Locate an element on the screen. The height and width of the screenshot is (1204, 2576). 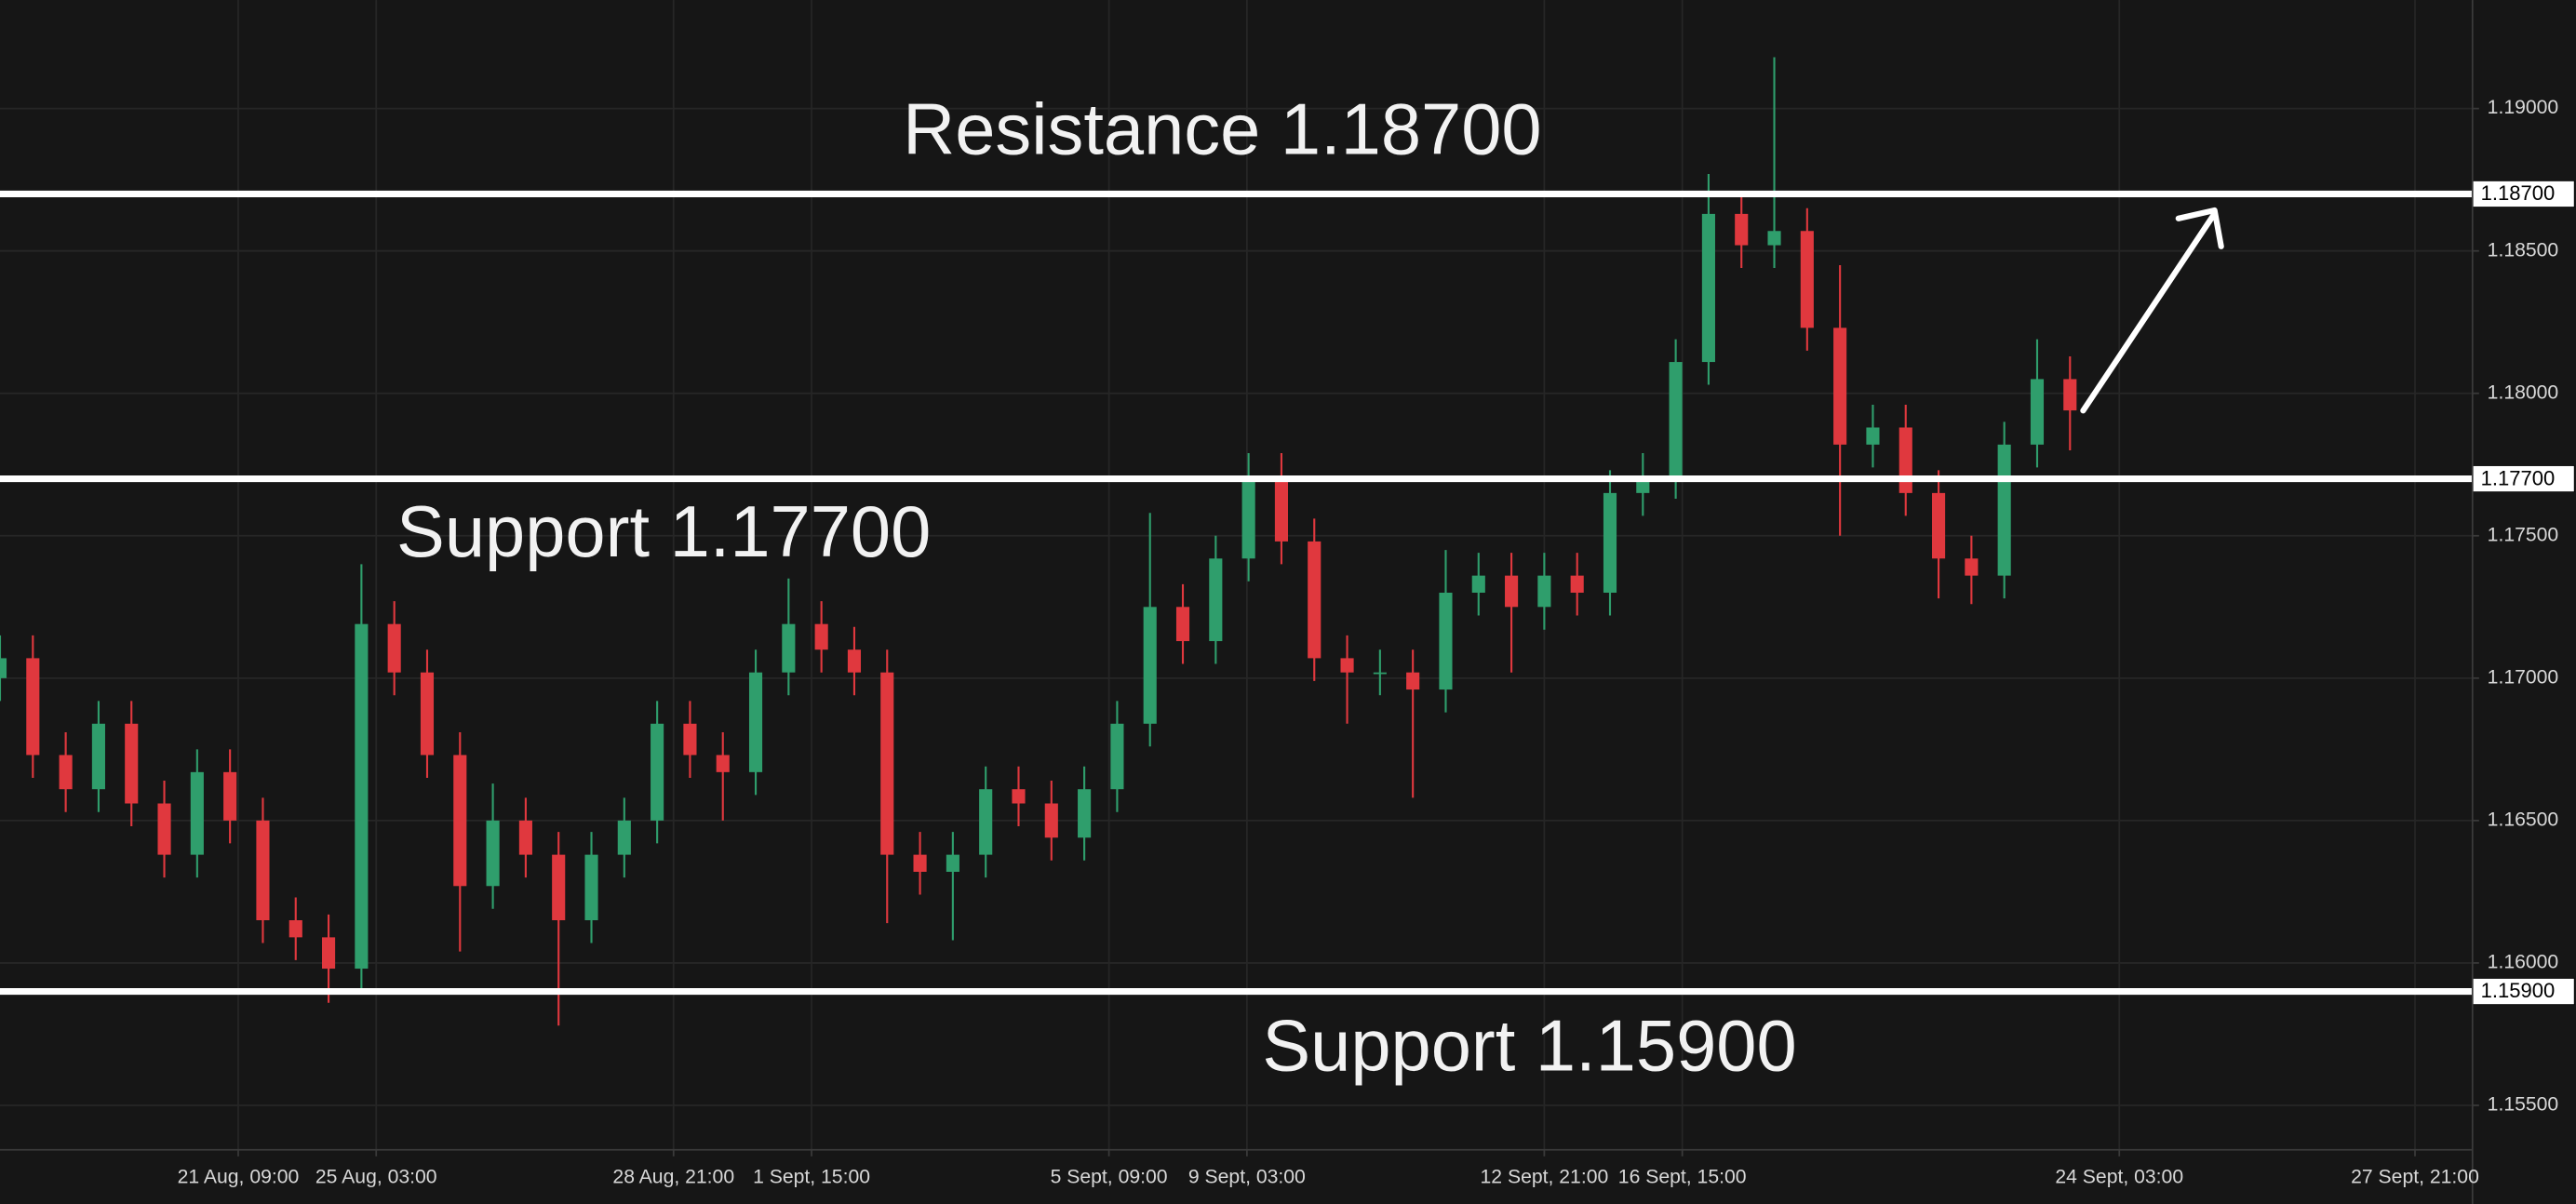
x-tick-label: 1 Sept, 15:00 is located at coordinates (811, 1176).